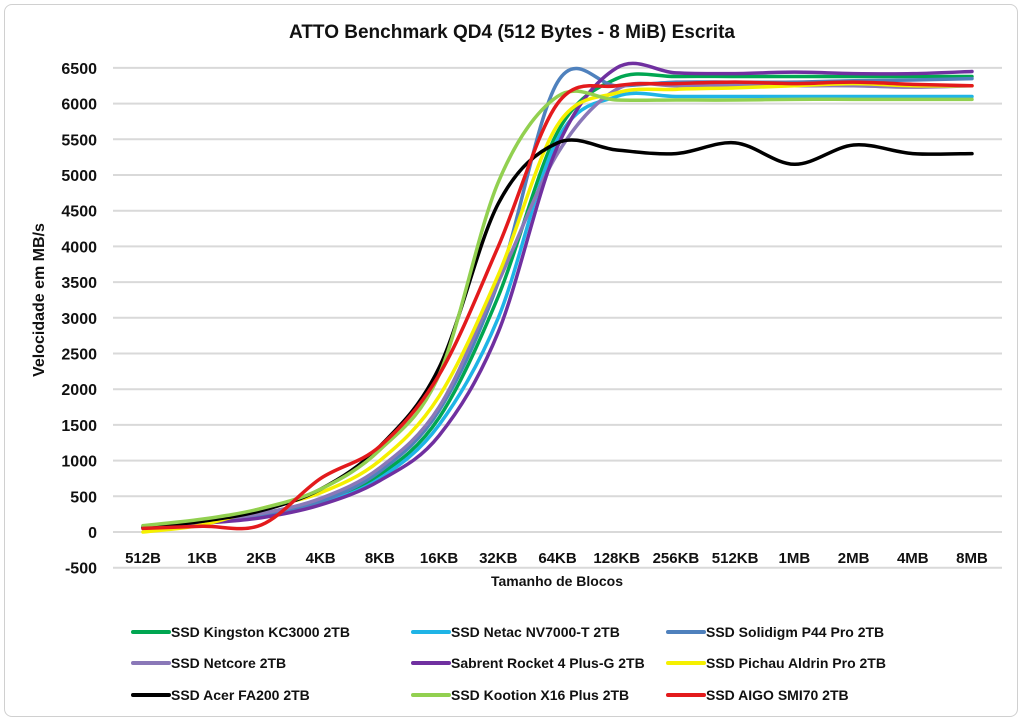 Image resolution: width=1024 pixels, height=723 pixels. What do you see at coordinates (79, 426) in the screenshot?
I see `y-tick-label: 1500` at bounding box center [79, 426].